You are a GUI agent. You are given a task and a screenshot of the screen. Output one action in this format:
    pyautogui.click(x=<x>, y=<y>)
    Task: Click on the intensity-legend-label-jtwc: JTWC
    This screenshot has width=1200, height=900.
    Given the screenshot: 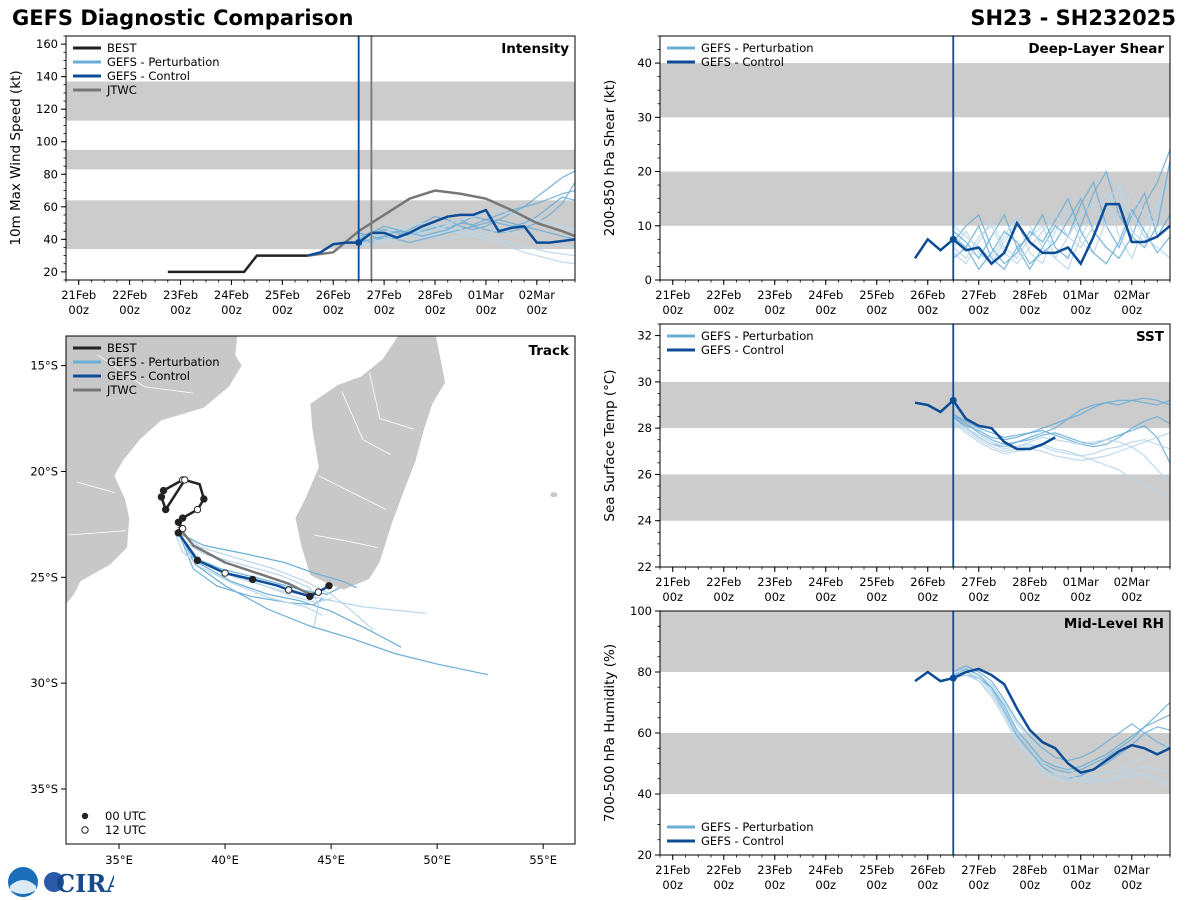 What is the action you would take?
    pyautogui.click(x=121, y=90)
    